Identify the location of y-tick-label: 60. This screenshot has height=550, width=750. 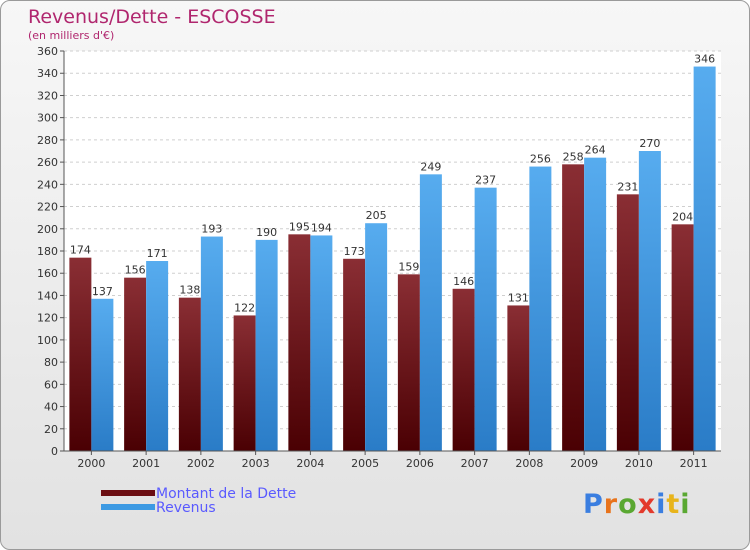
(51, 384).